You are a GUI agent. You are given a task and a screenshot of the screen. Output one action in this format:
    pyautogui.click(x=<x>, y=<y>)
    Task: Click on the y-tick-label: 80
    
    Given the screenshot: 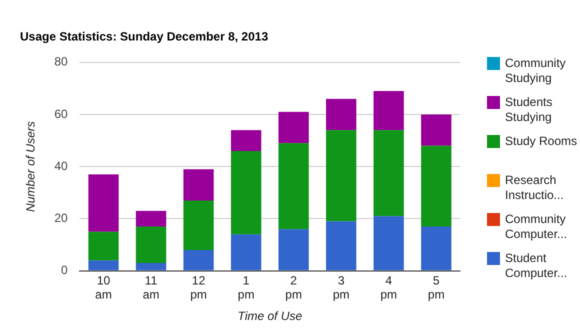 What is the action you would take?
    pyautogui.click(x=61, y=61)
    